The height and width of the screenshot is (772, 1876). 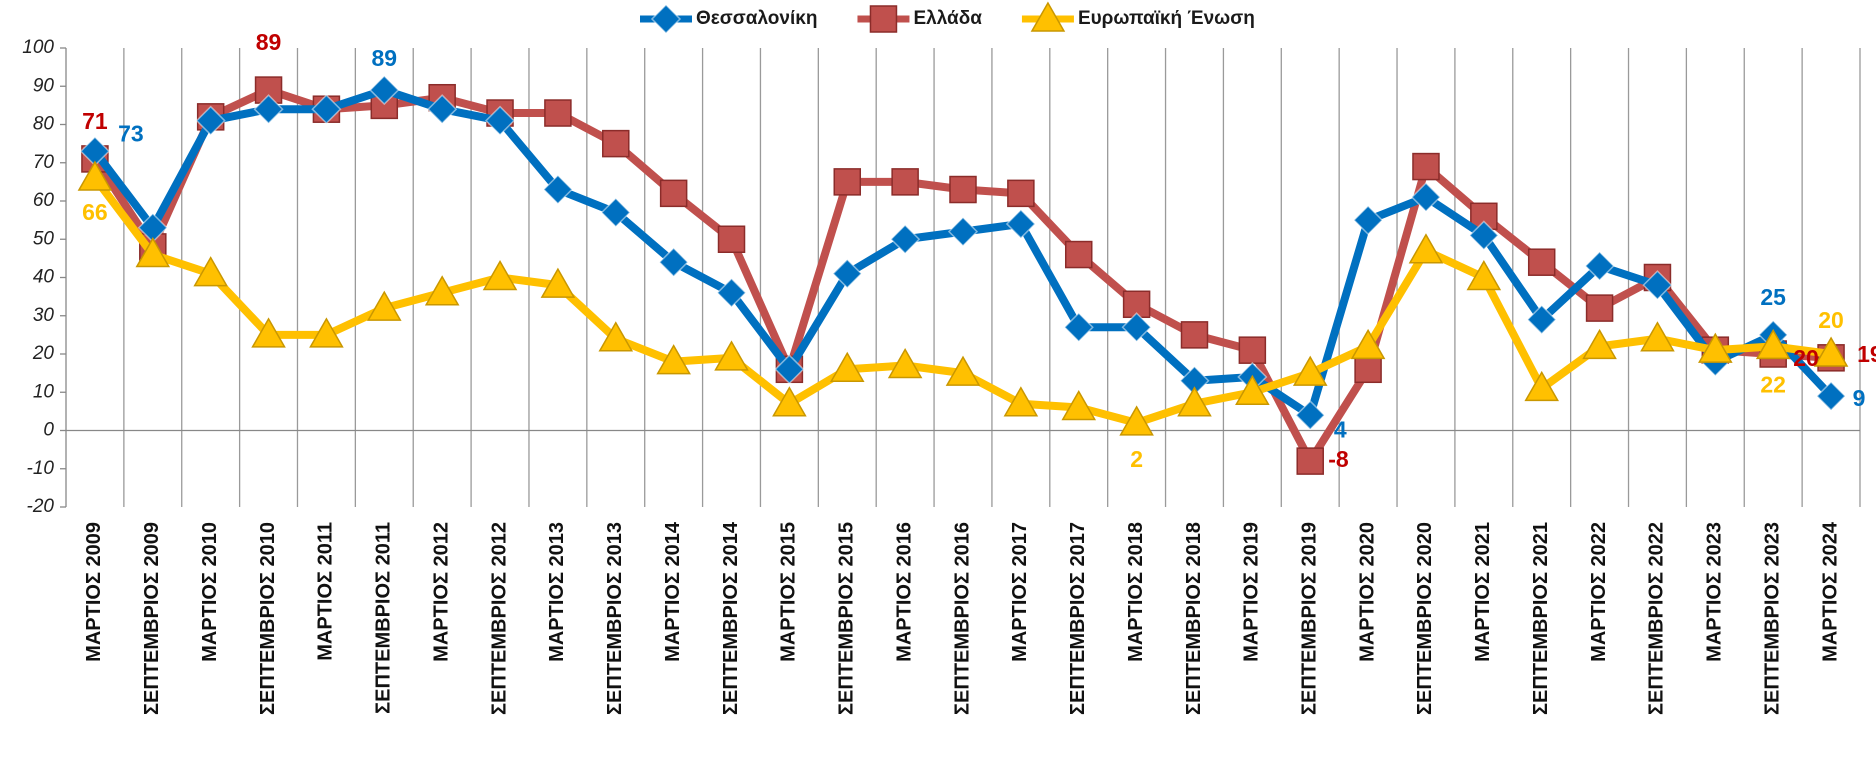 I want to click on x-tick-label: ΣΕΠΤΕΜΒΡΙΟΣ 2016, so click(x=962, y=618).